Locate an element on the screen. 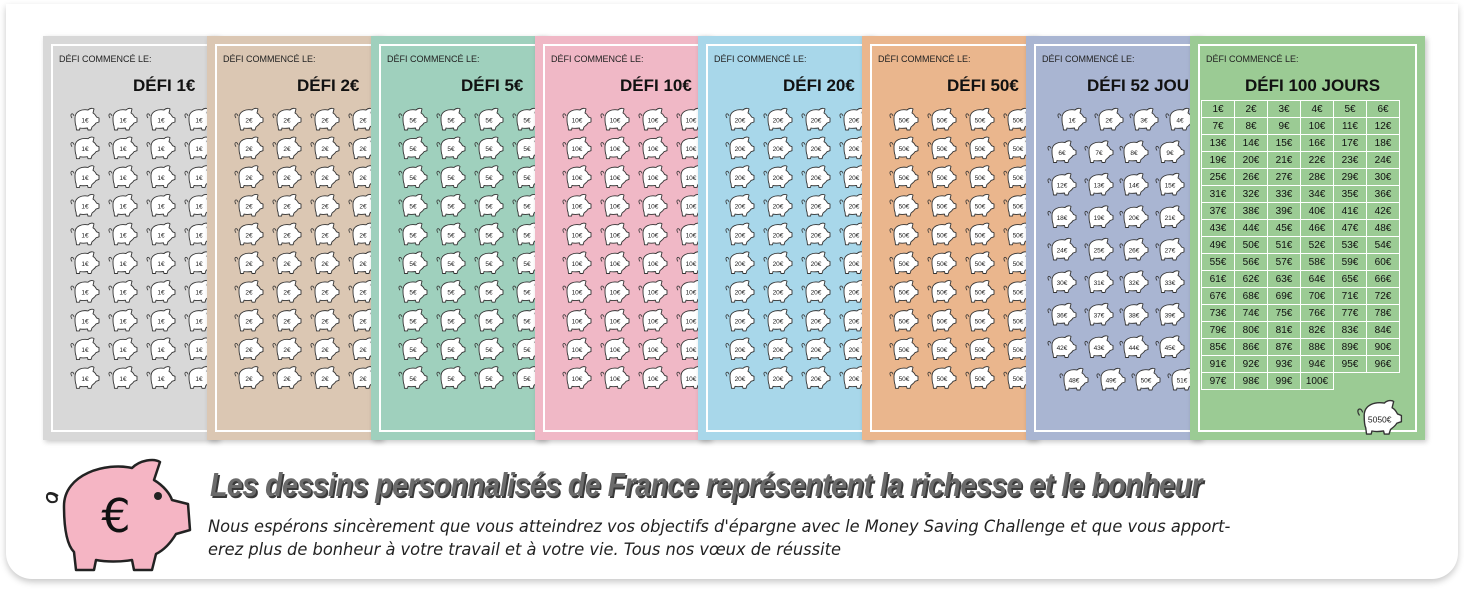  piggy-bank-icon: 6€ is located at coordinates (1062, 151).